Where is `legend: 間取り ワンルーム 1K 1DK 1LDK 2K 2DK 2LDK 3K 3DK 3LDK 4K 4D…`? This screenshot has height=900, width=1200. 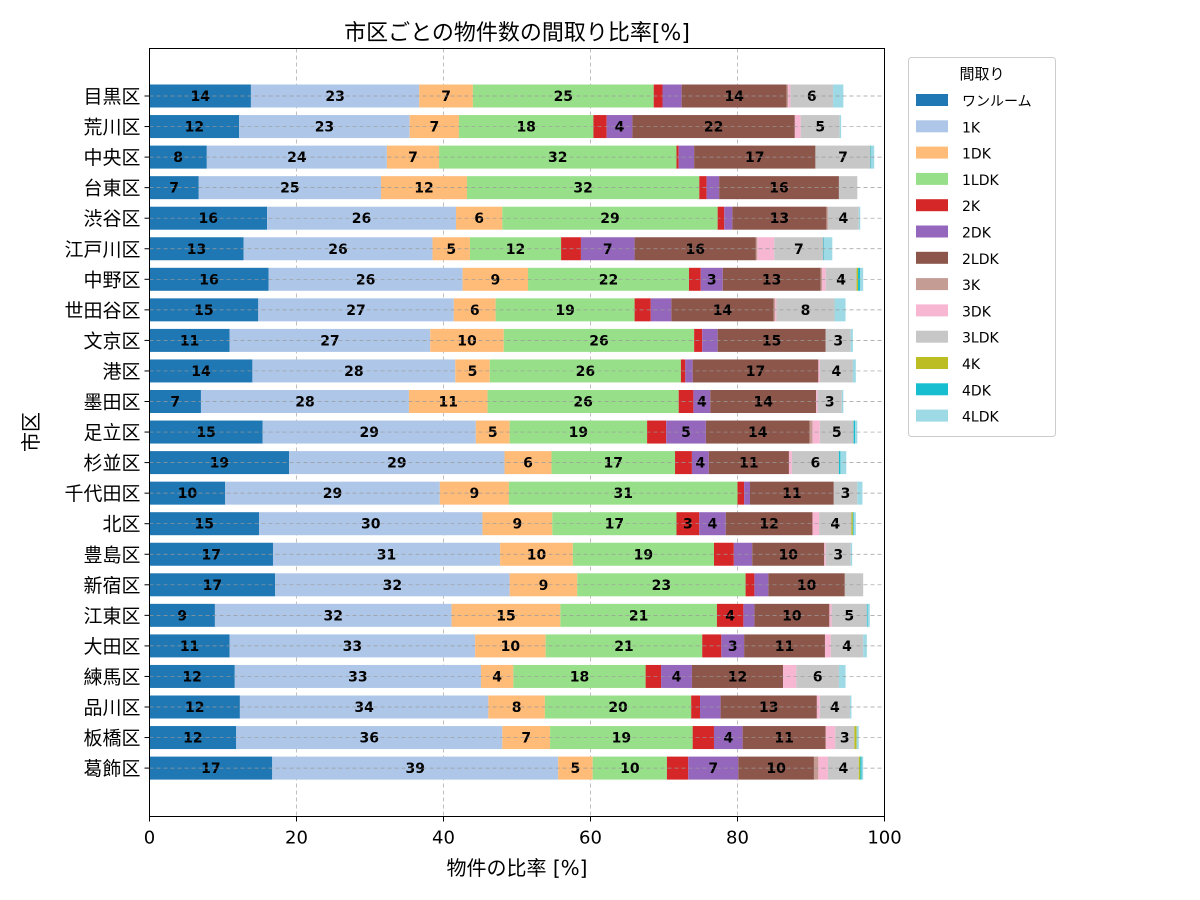 legend: 間取り ワンルーム 1K 1DK 1LDK 2K 2DK 2LDK 3K 3DK 3LDK 4K 4D… is located at coordinates (982, 247).